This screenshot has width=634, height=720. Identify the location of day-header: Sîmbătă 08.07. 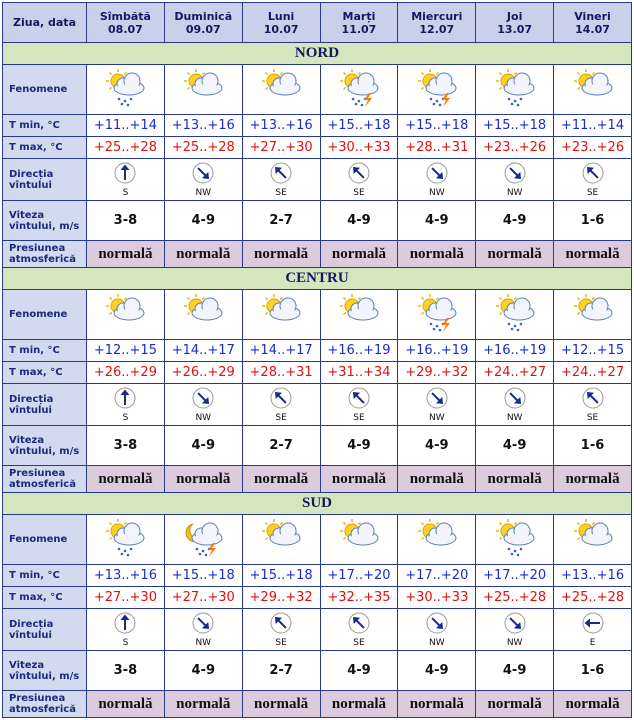
(125, 22).